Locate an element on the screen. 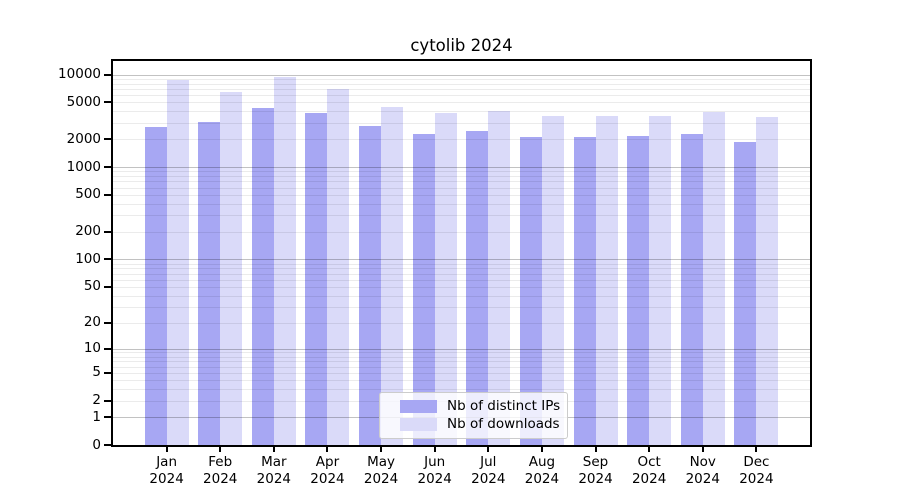  y-tick-label: 500 is located at coordinates (88, 194).